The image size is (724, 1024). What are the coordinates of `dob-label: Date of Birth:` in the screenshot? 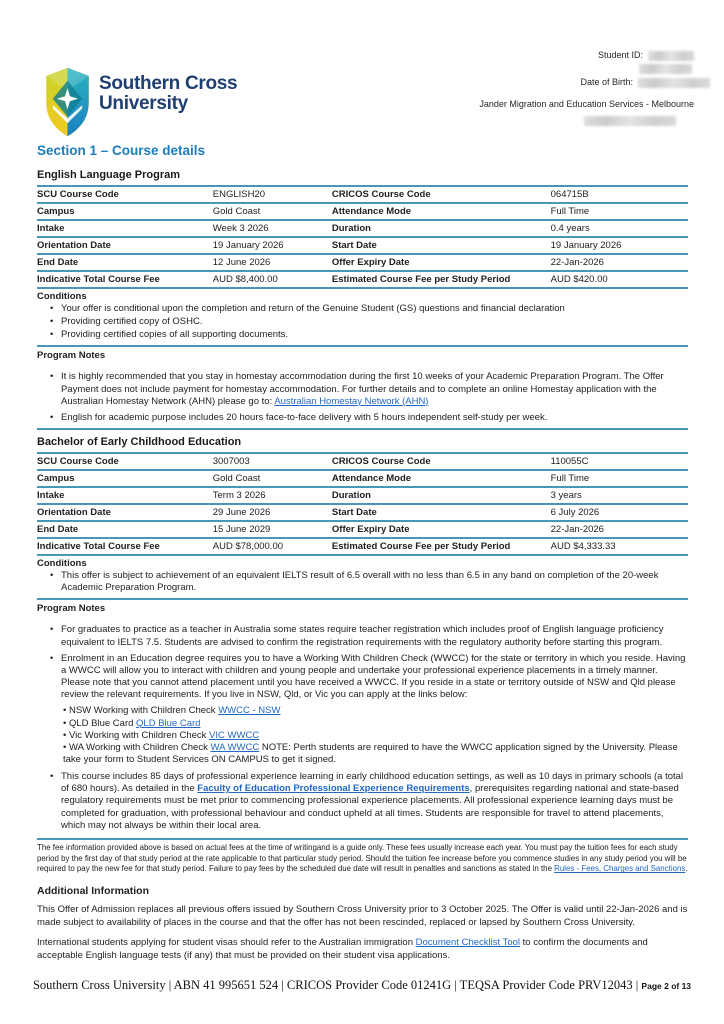 It's located at (606, 82).